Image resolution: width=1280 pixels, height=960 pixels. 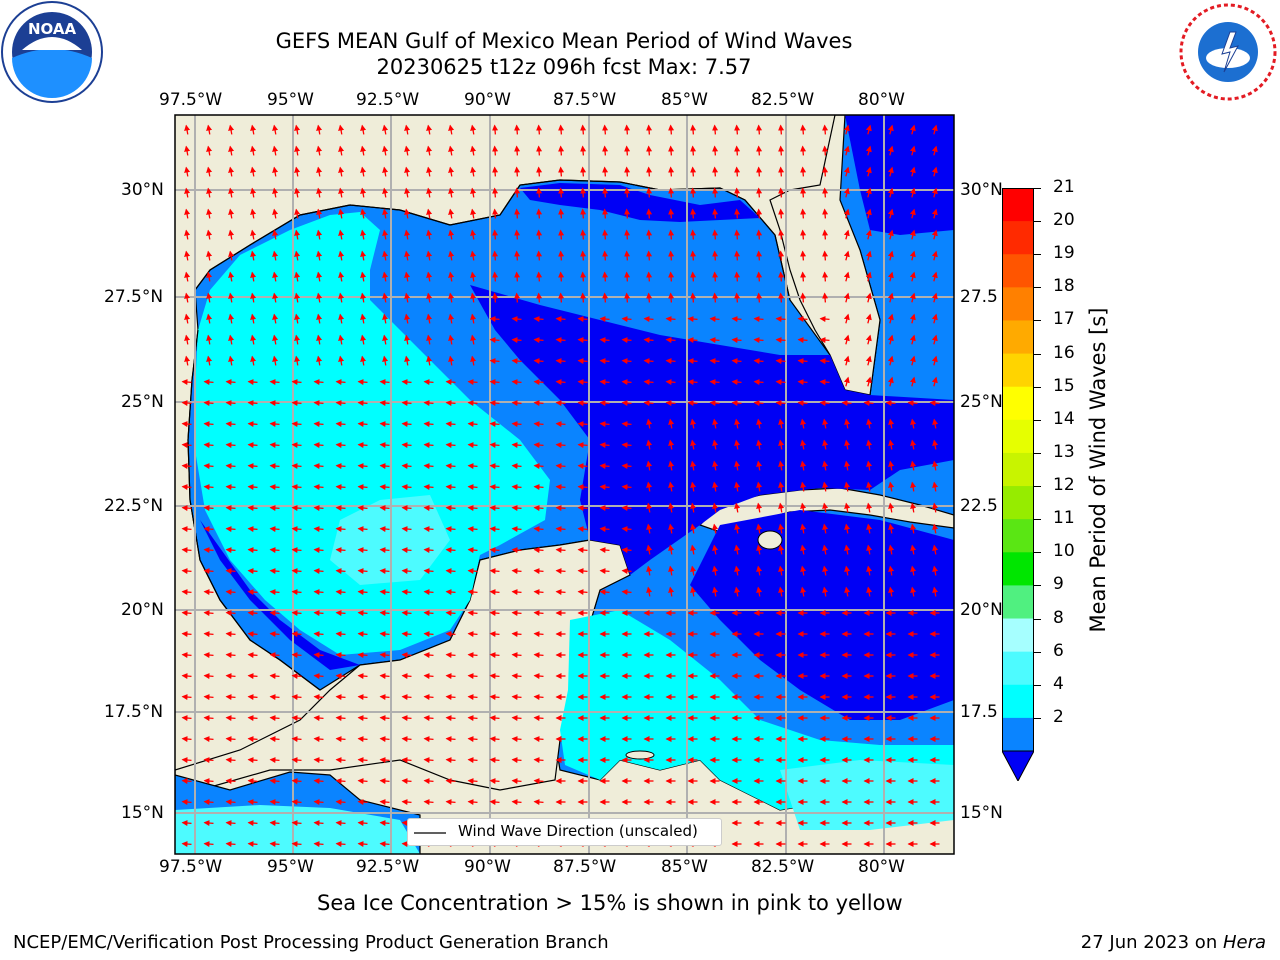 What do you see at coordinates (1018, 337) in the screenshot?
I see `colorbar-segment` at bounding box center [1018, 337].